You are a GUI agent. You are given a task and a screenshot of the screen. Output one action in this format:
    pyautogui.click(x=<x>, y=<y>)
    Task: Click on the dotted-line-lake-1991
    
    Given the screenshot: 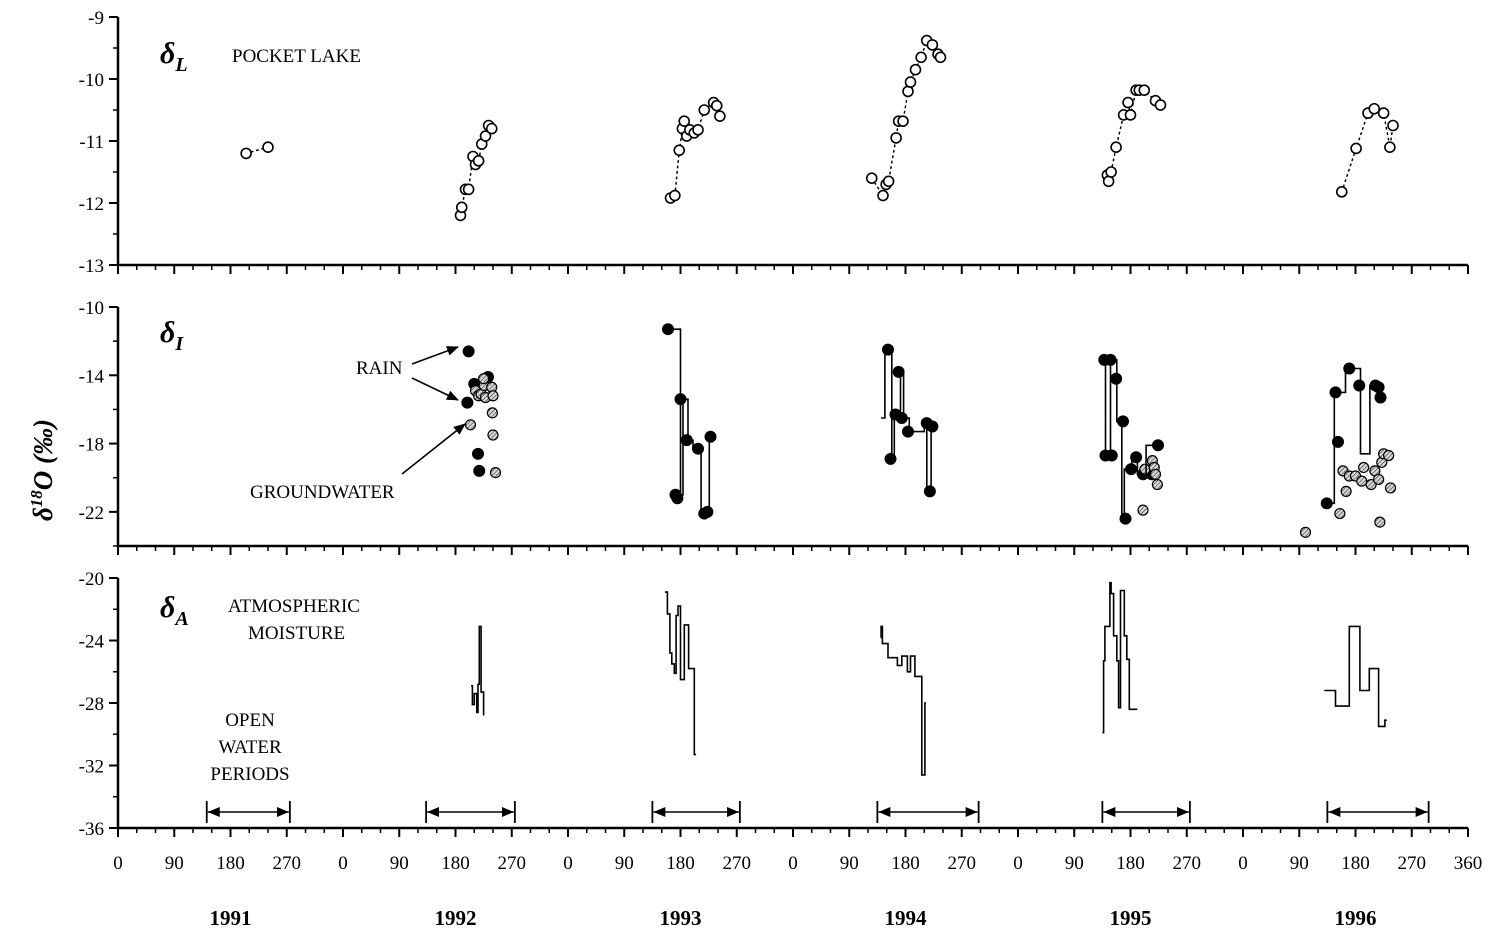 What is the action you would take?
    pyautogui.click(x=257, y=150)
    